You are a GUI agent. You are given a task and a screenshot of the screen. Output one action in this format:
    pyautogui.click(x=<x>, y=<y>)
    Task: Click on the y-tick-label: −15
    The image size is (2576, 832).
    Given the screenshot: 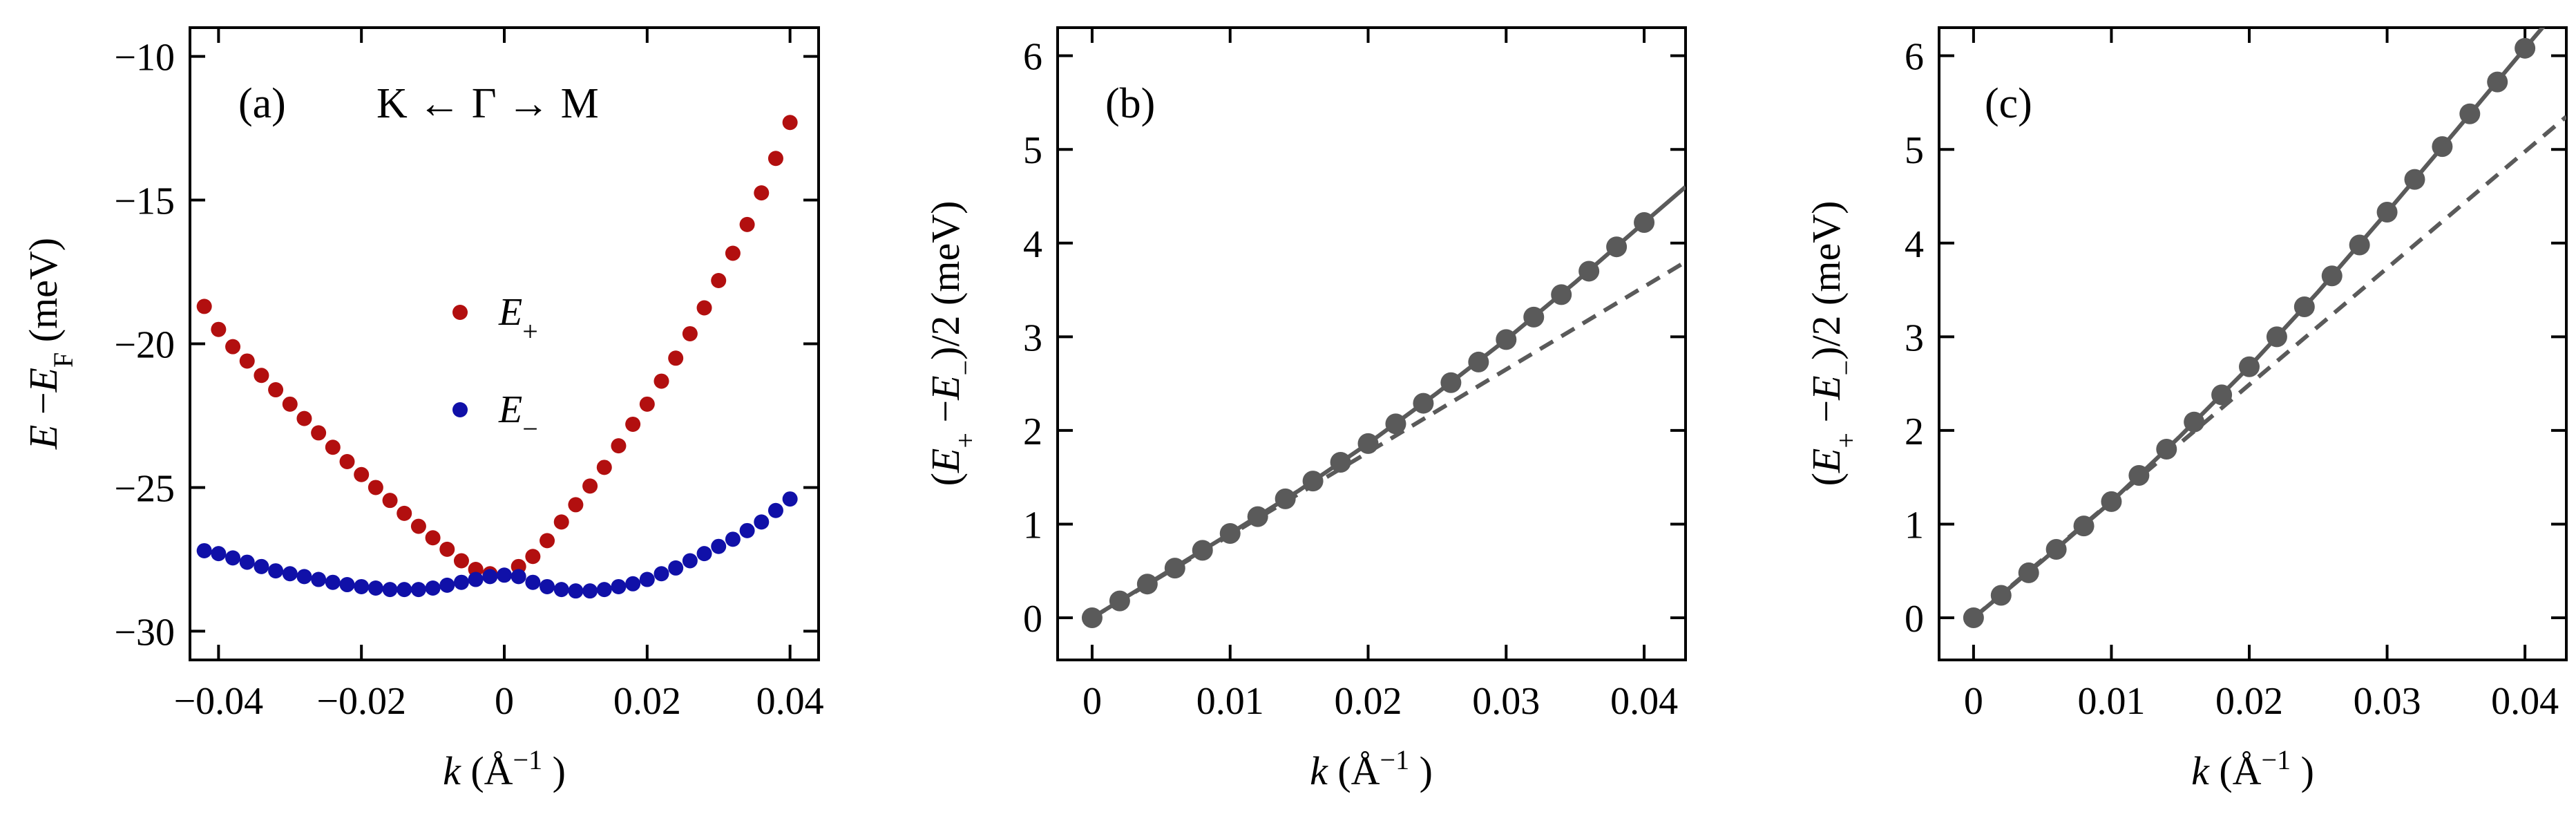 What is the action you would take?
    pyautogui.click(x=144, y=201)
    